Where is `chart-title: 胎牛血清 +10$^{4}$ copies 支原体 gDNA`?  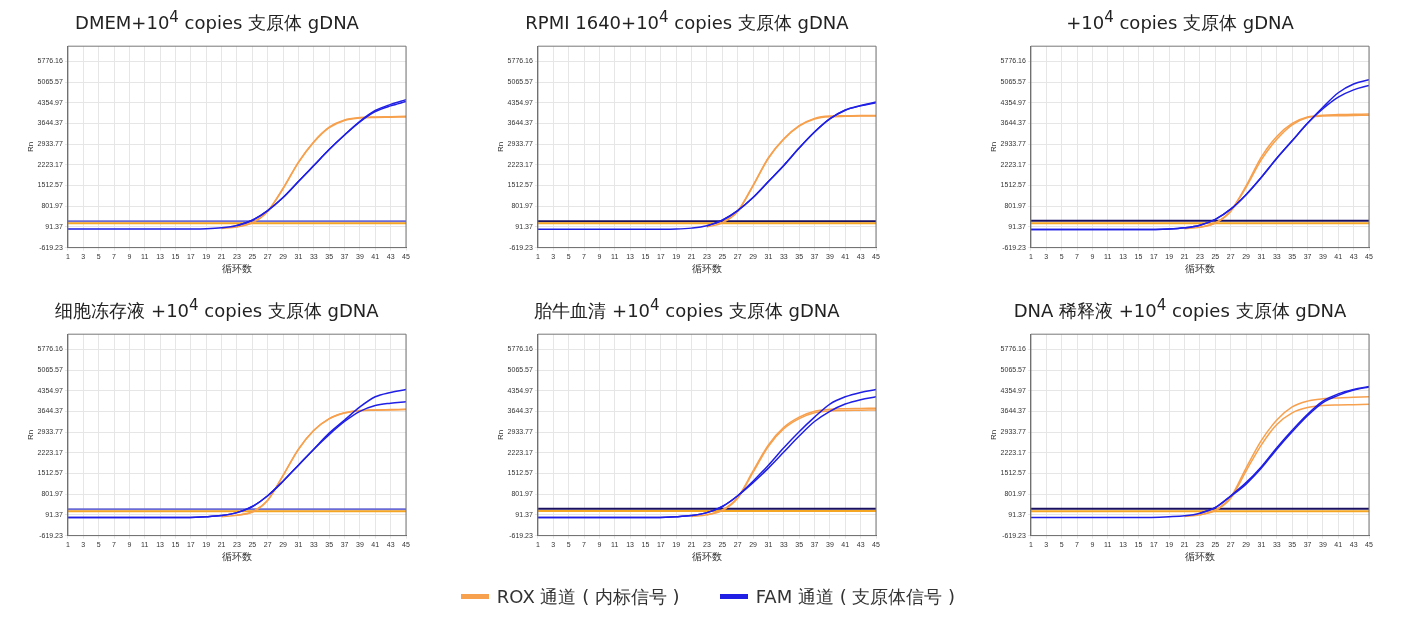 chart-title: 胎牛血清 +10$^{4}$ copies 支原体 gDNA is located at coordinates (687, 309).